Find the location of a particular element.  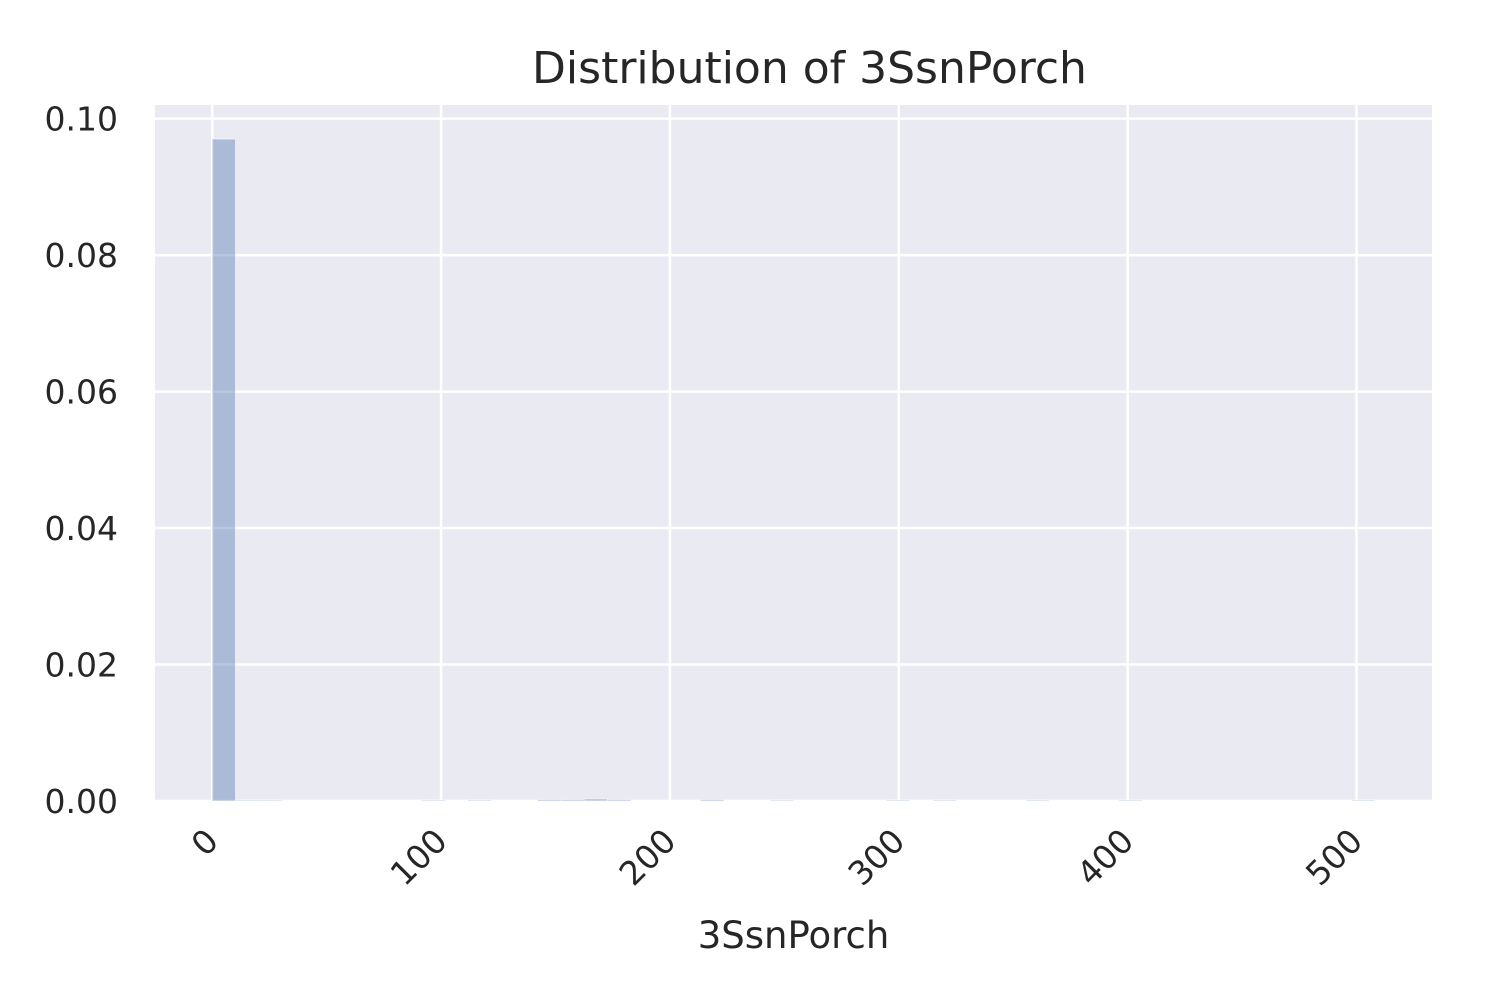

x-tick-label: 300 is located at coordinates (876, 857).